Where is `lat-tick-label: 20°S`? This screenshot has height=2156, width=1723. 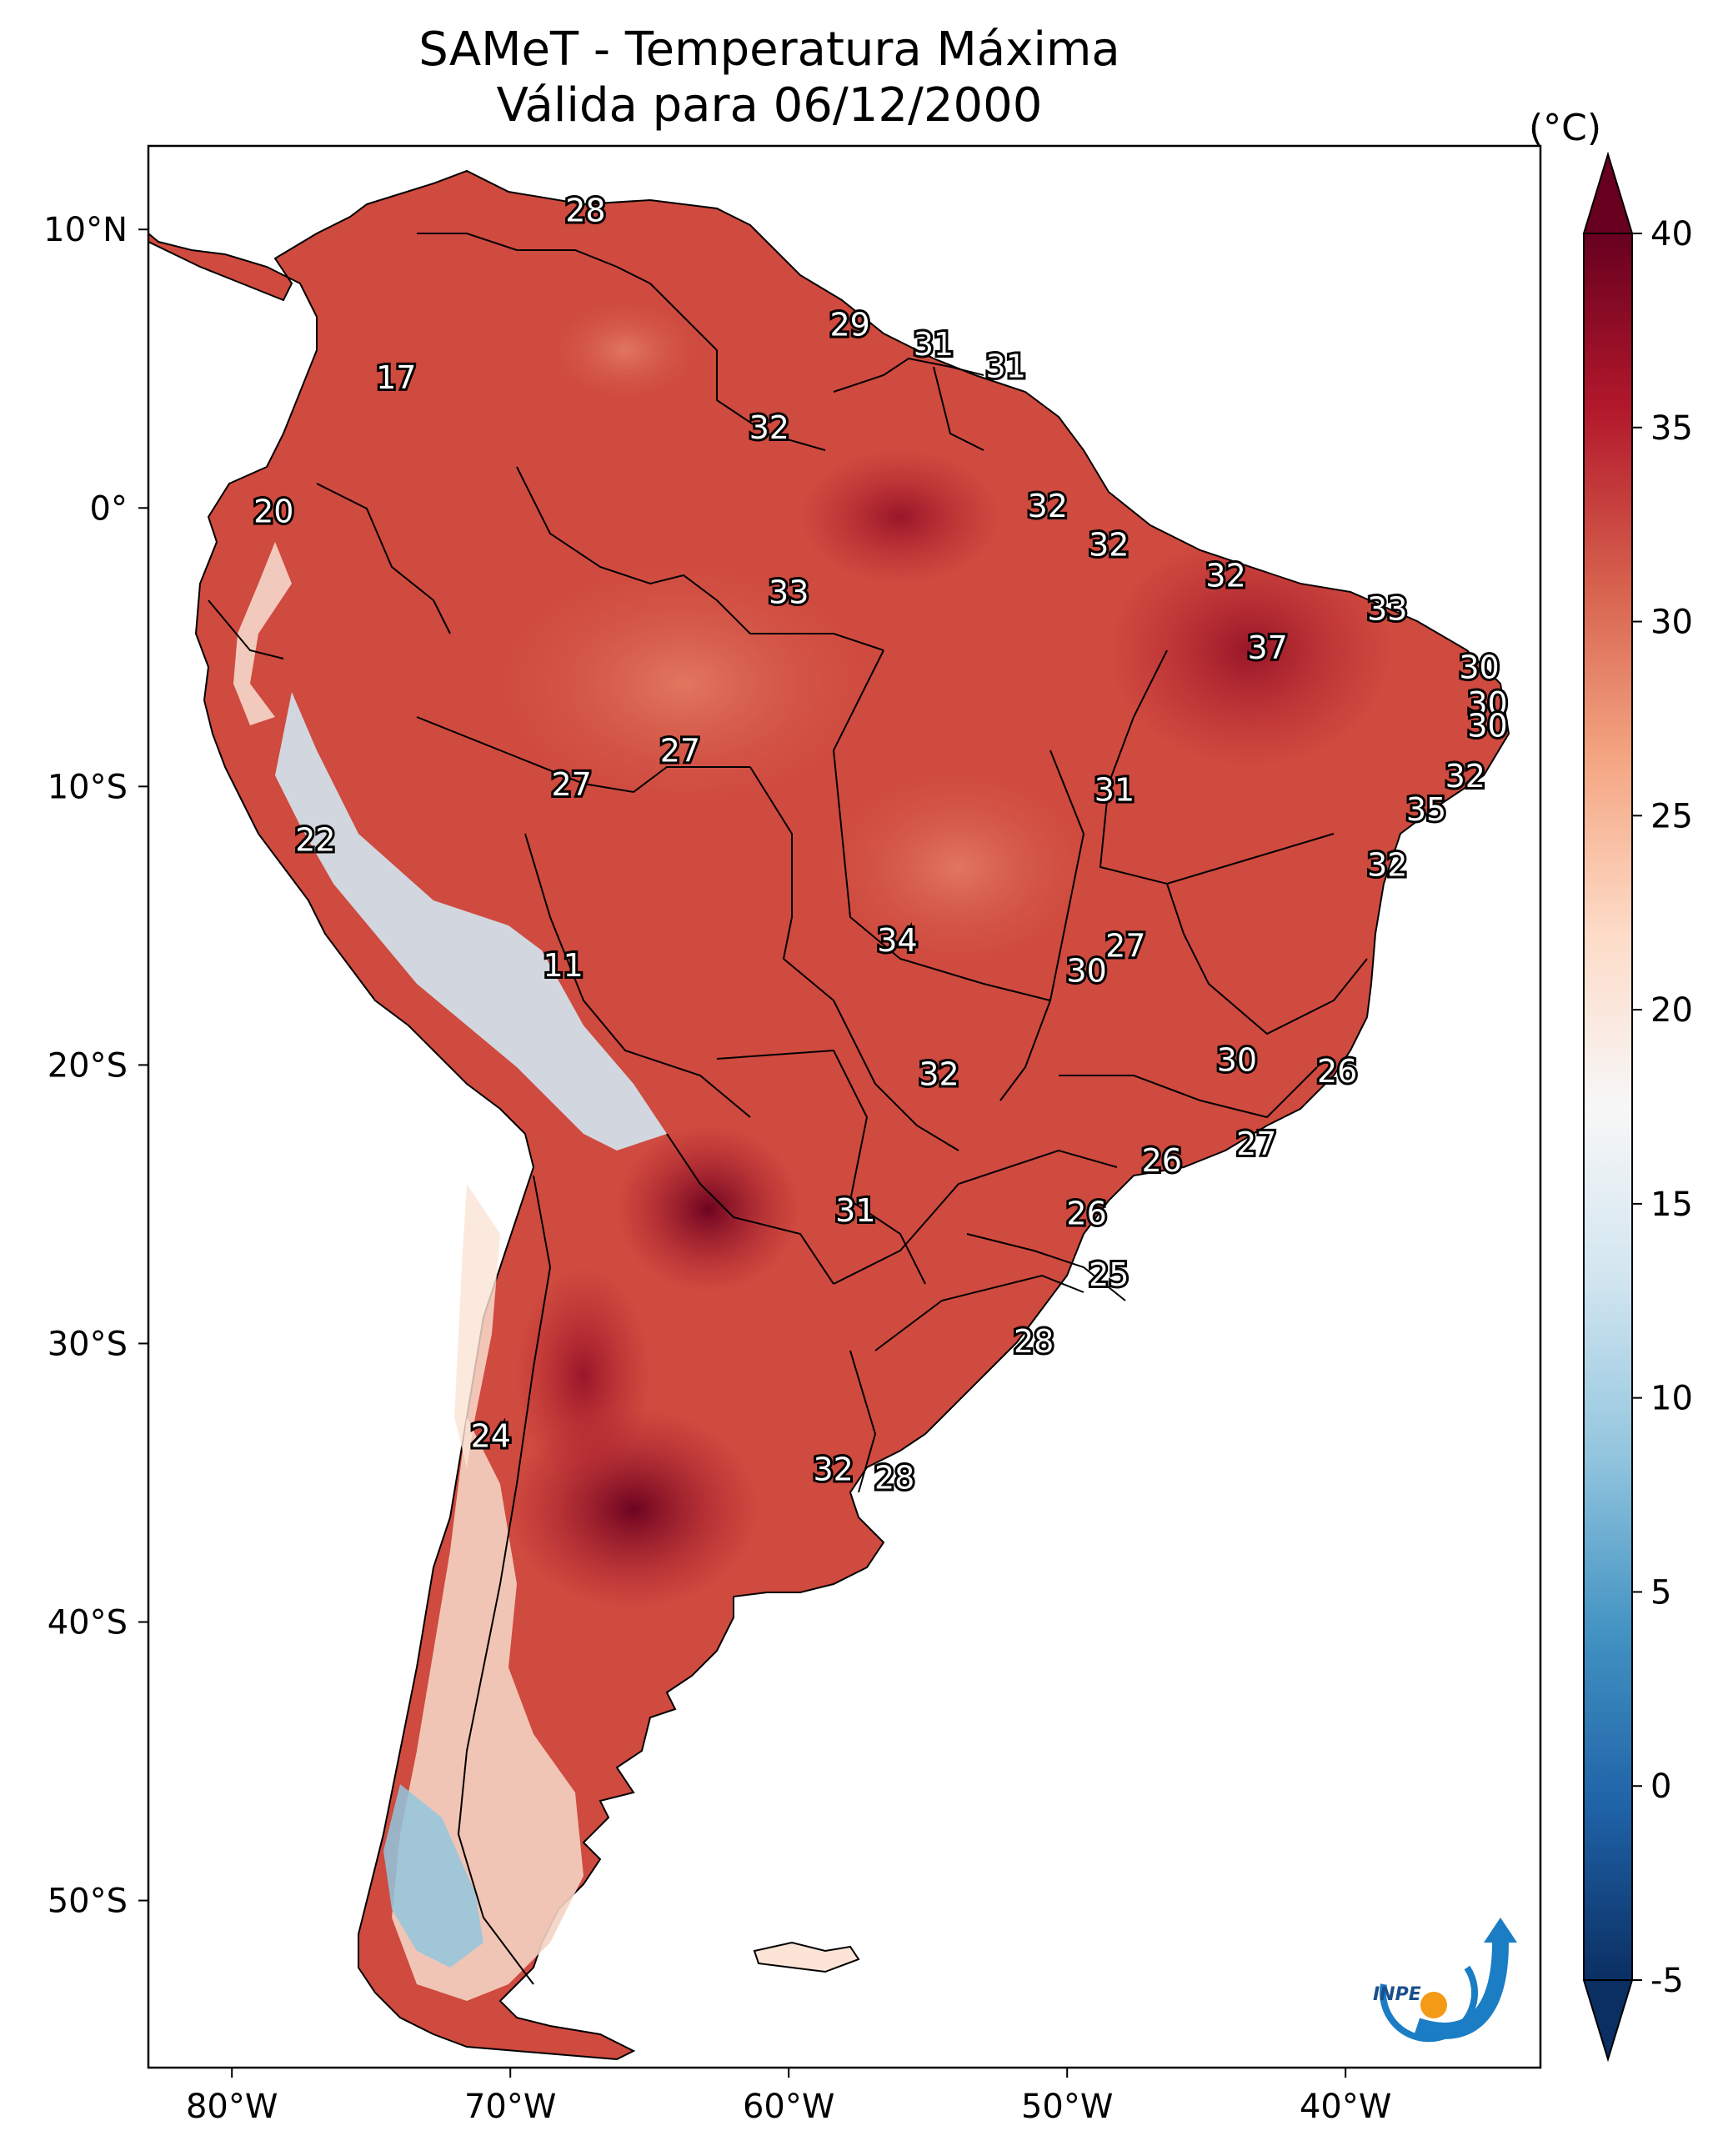
lat-tick-label: 20°S is located at coordinates (88, 1065).